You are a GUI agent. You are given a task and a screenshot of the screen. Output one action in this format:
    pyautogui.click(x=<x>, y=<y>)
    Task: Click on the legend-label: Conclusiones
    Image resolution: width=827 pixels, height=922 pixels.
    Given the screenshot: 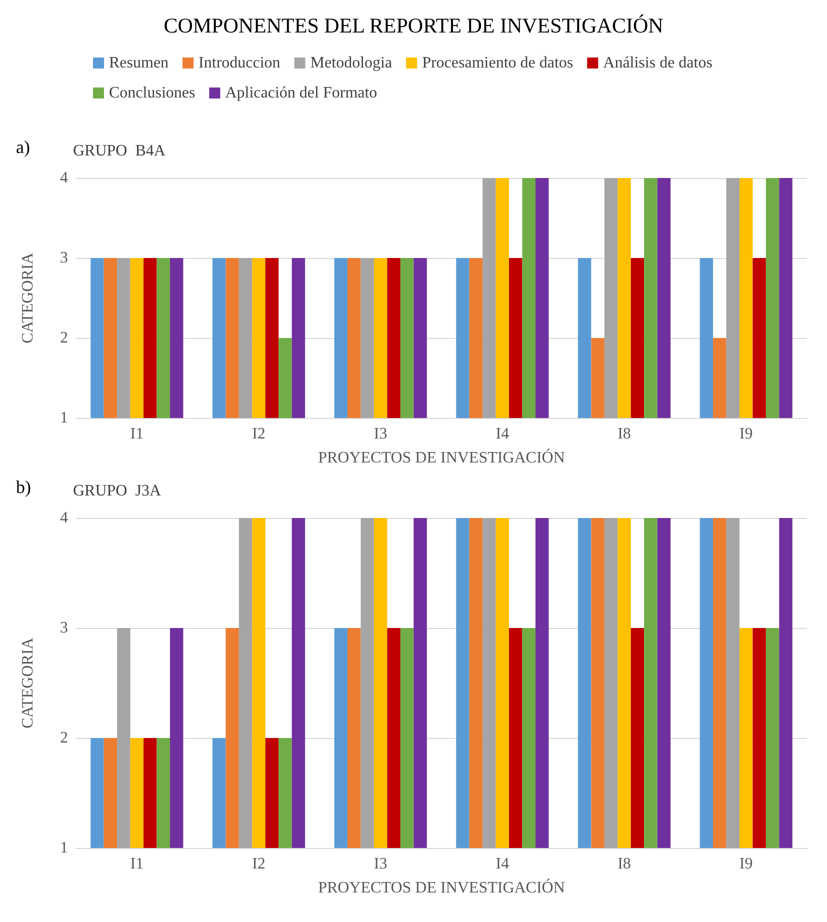 What is the action you would take?
    pyautogui.click(x=152, y=93)
    